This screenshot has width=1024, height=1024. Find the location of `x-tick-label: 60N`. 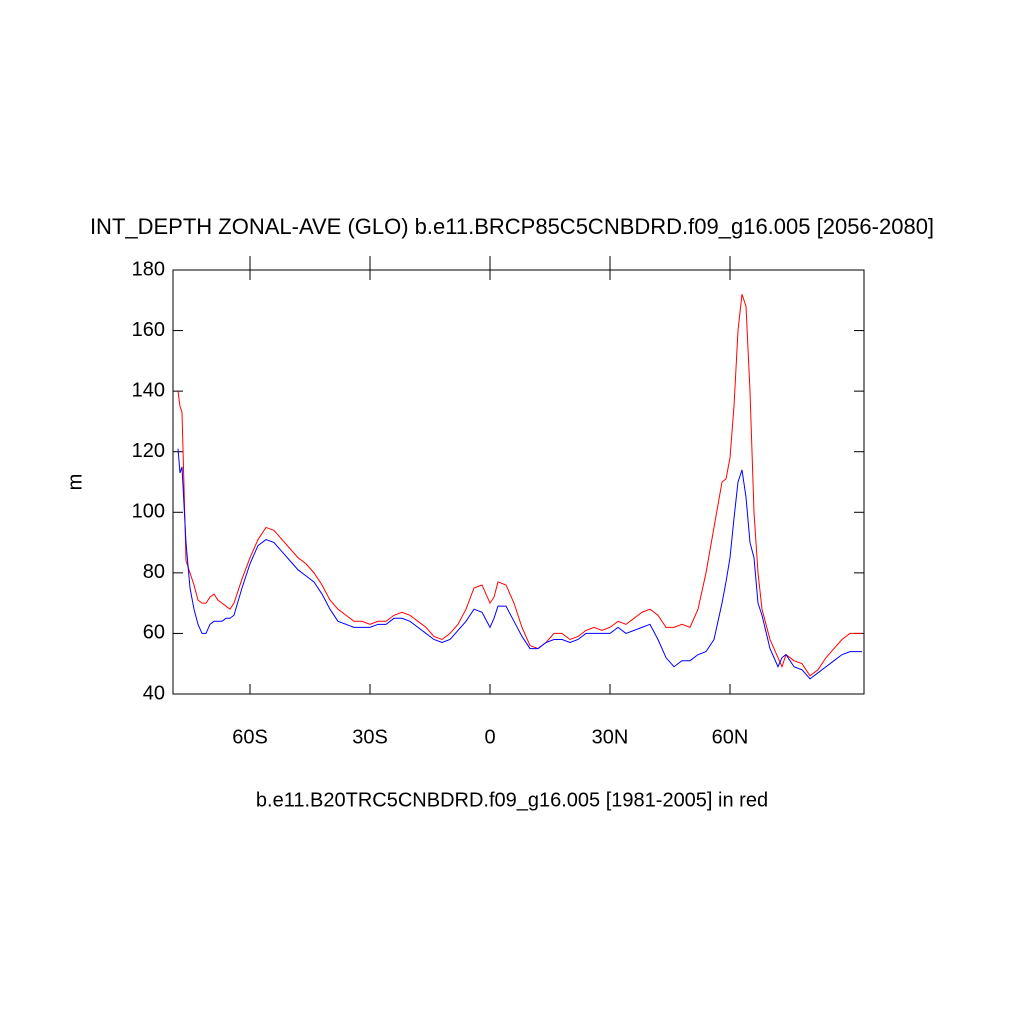

x-tick-label: 60N is located at coordinates (730, 737).